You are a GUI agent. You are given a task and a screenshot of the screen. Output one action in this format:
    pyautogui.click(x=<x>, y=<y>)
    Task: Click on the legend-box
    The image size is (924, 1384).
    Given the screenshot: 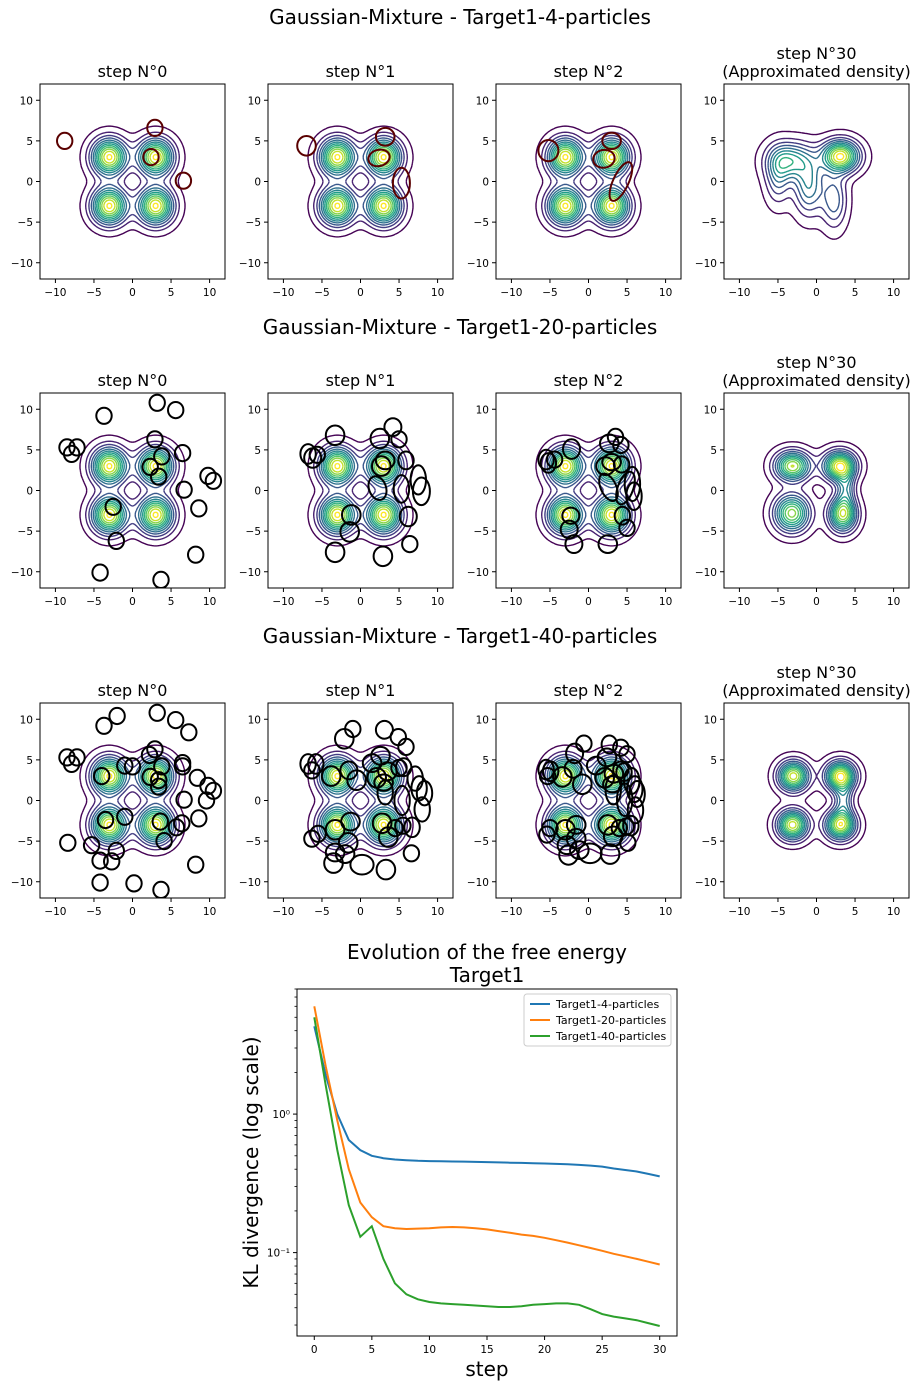 What is the action you would take?
    pyautogui.click(x=597, y=1020)
    